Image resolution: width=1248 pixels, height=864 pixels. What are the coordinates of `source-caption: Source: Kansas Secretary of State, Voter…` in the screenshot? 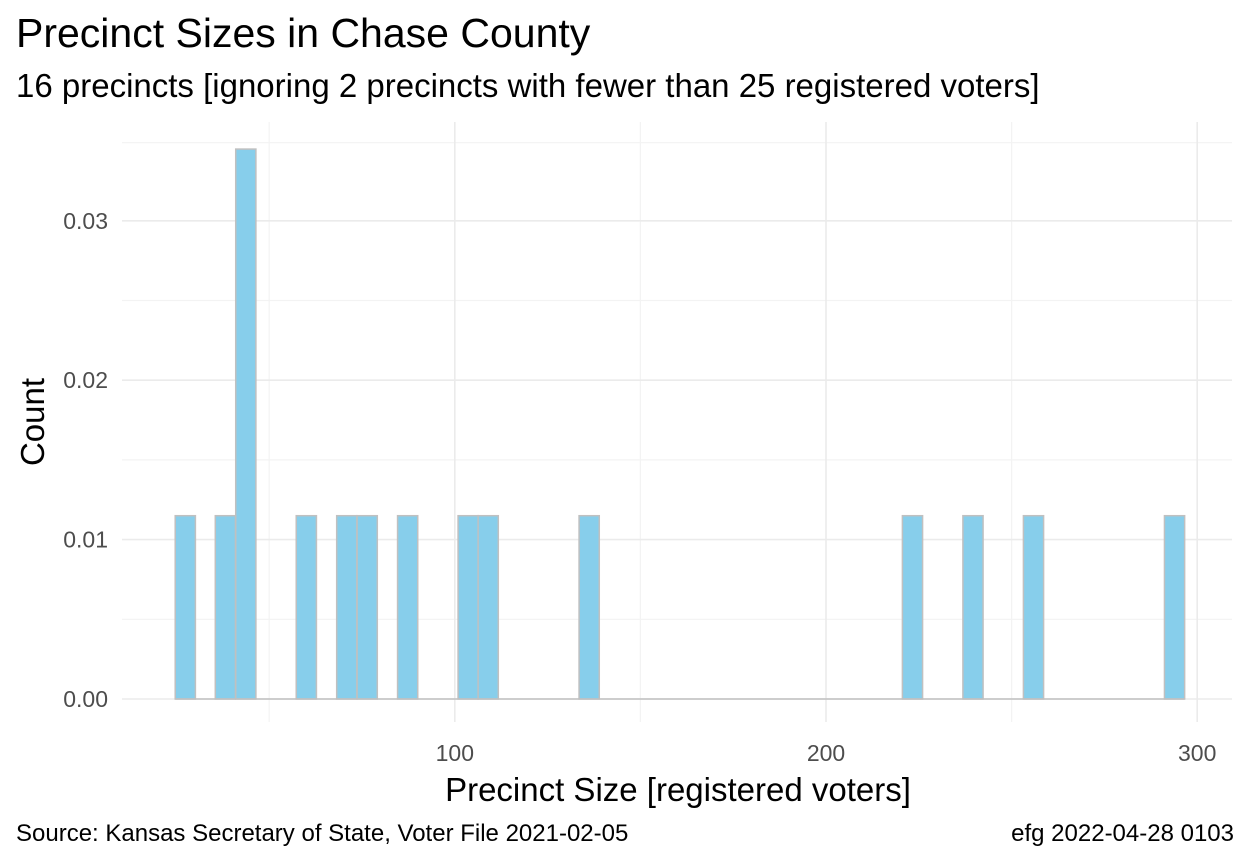 It's located at (322, 833).